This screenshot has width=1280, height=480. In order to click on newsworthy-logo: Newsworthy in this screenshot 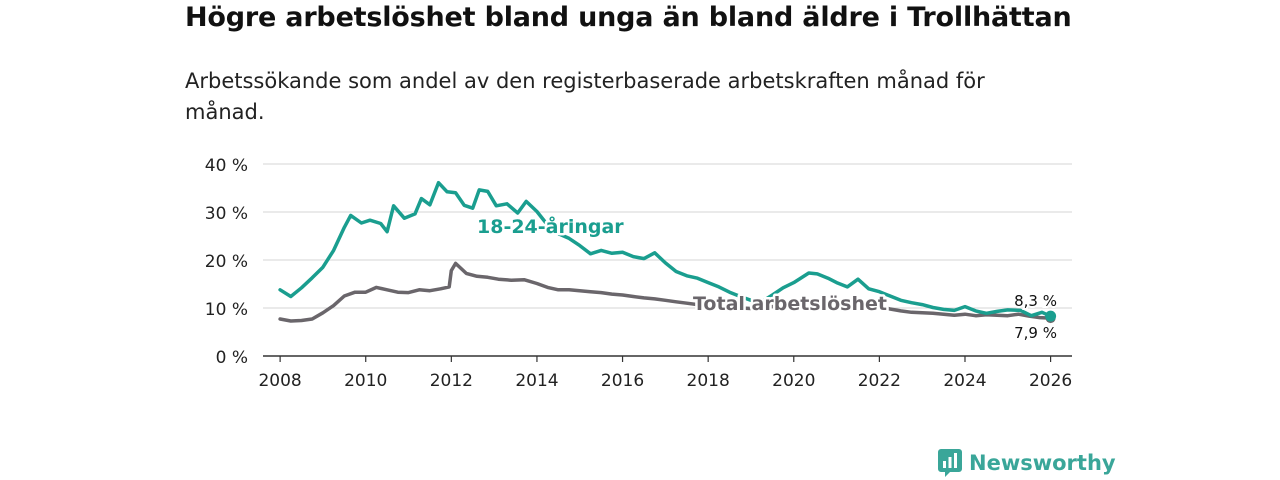, I will do `click(1027, 463)`.